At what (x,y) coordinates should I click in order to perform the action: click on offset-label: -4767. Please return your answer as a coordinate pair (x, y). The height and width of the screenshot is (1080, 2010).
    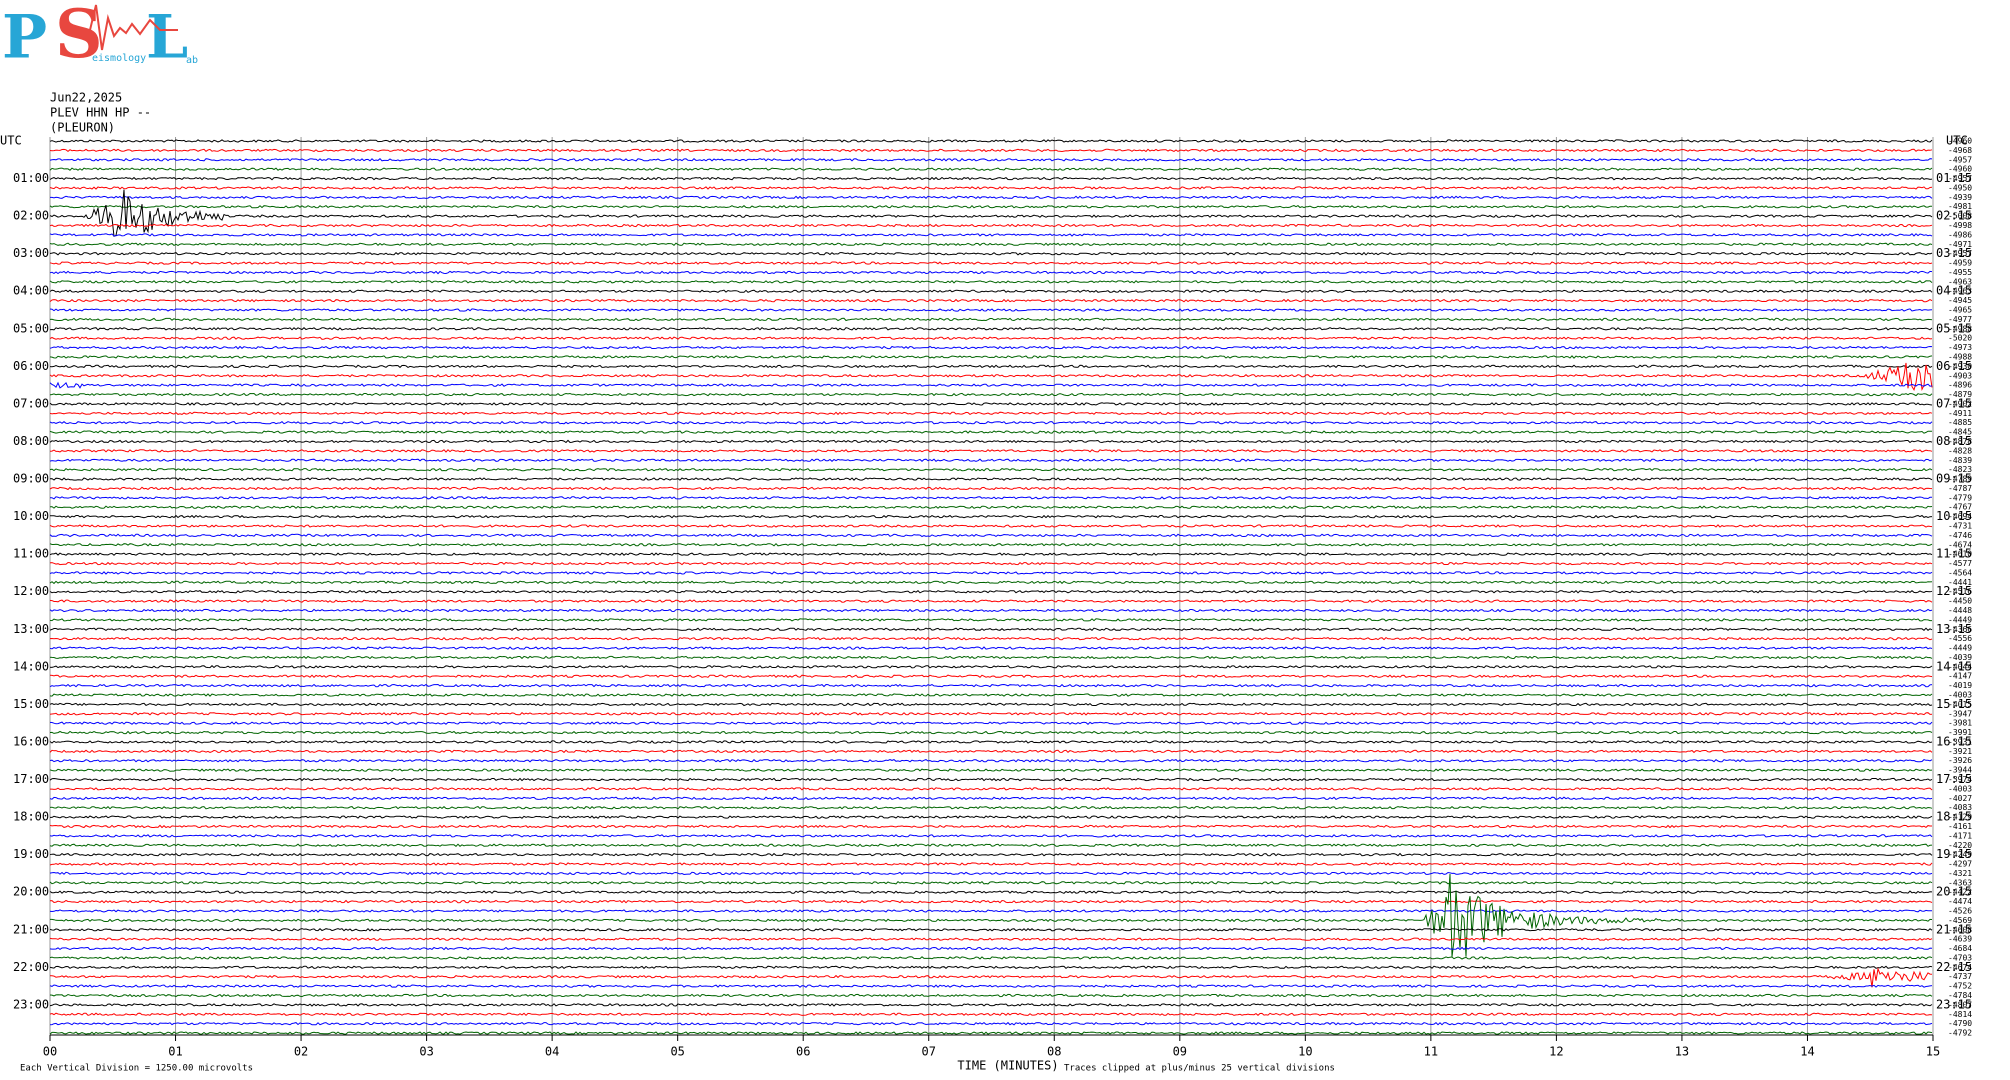
    Looking at the image, I should click on (1960, 507).